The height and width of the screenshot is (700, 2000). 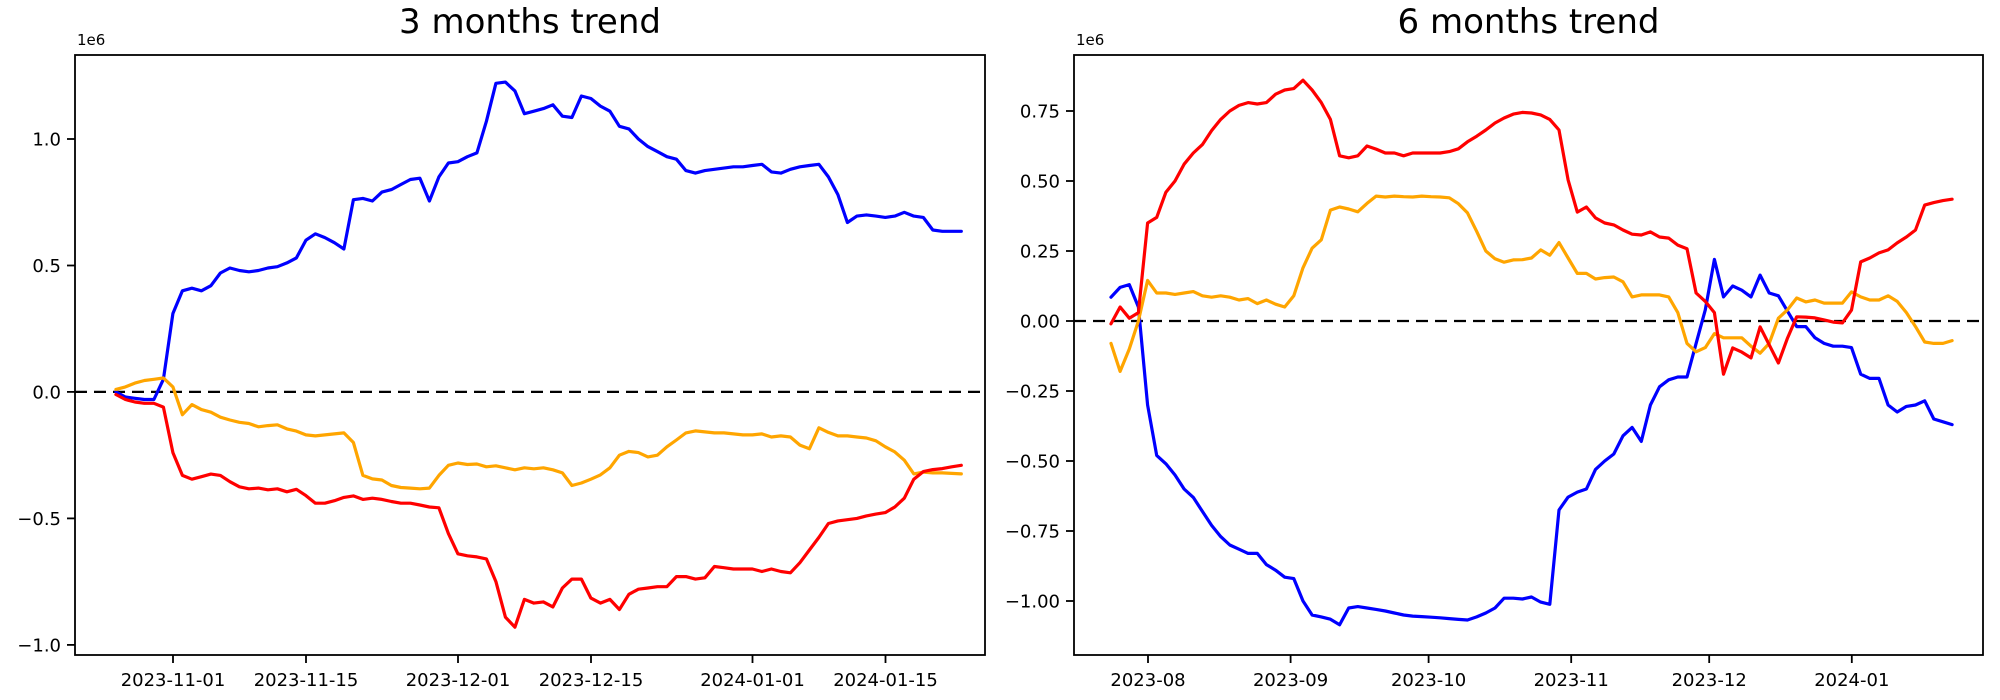 What do you see at coordinates (1428, 680) in the screenshot?
I see `x-tick-label: 2023-10` at bounding box center [1428, 680].